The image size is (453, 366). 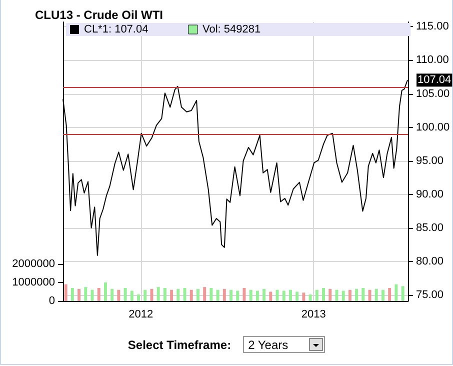 What do you see at coordinates (99, 15) in the screenshot?
I see `chart-title: CLU13 - Crude Oil WTI` at bounding box center [99, 15].